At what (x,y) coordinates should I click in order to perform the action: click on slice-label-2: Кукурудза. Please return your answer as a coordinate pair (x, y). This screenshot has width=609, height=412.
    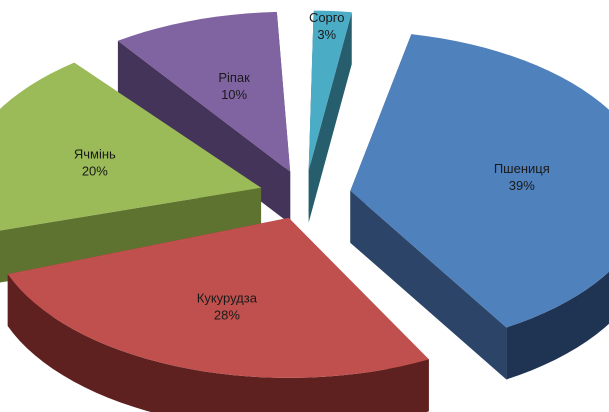
    Looking at the image, I should click on (227, 298).